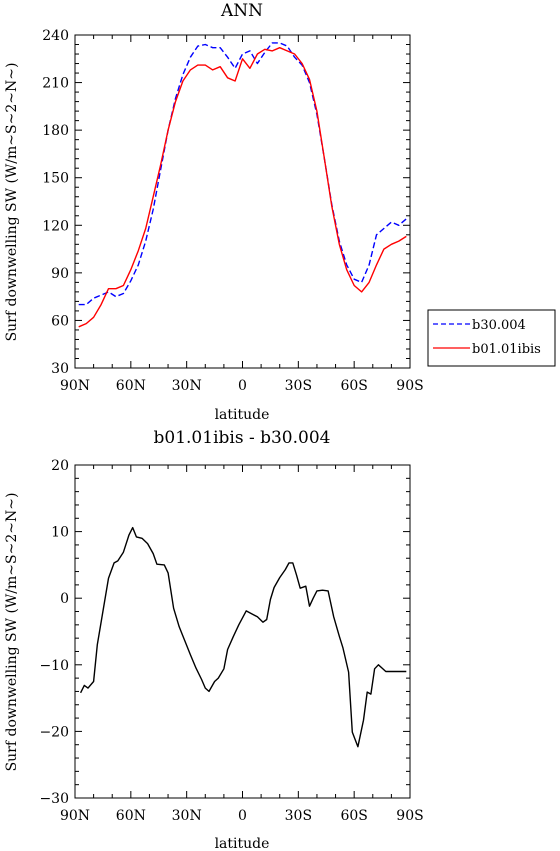  What do you see at coordinates (60, 321) in the screenshot?
I see `top-y-tick-label: 60` at bounding box center [60, 321].